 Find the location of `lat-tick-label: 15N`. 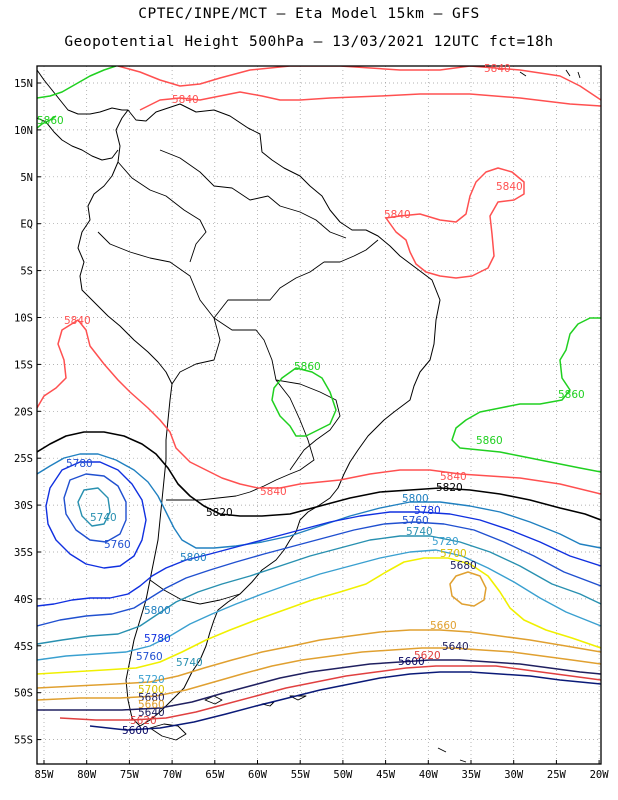

lat-tick-label: 15N is located at coordinates (23, 84).